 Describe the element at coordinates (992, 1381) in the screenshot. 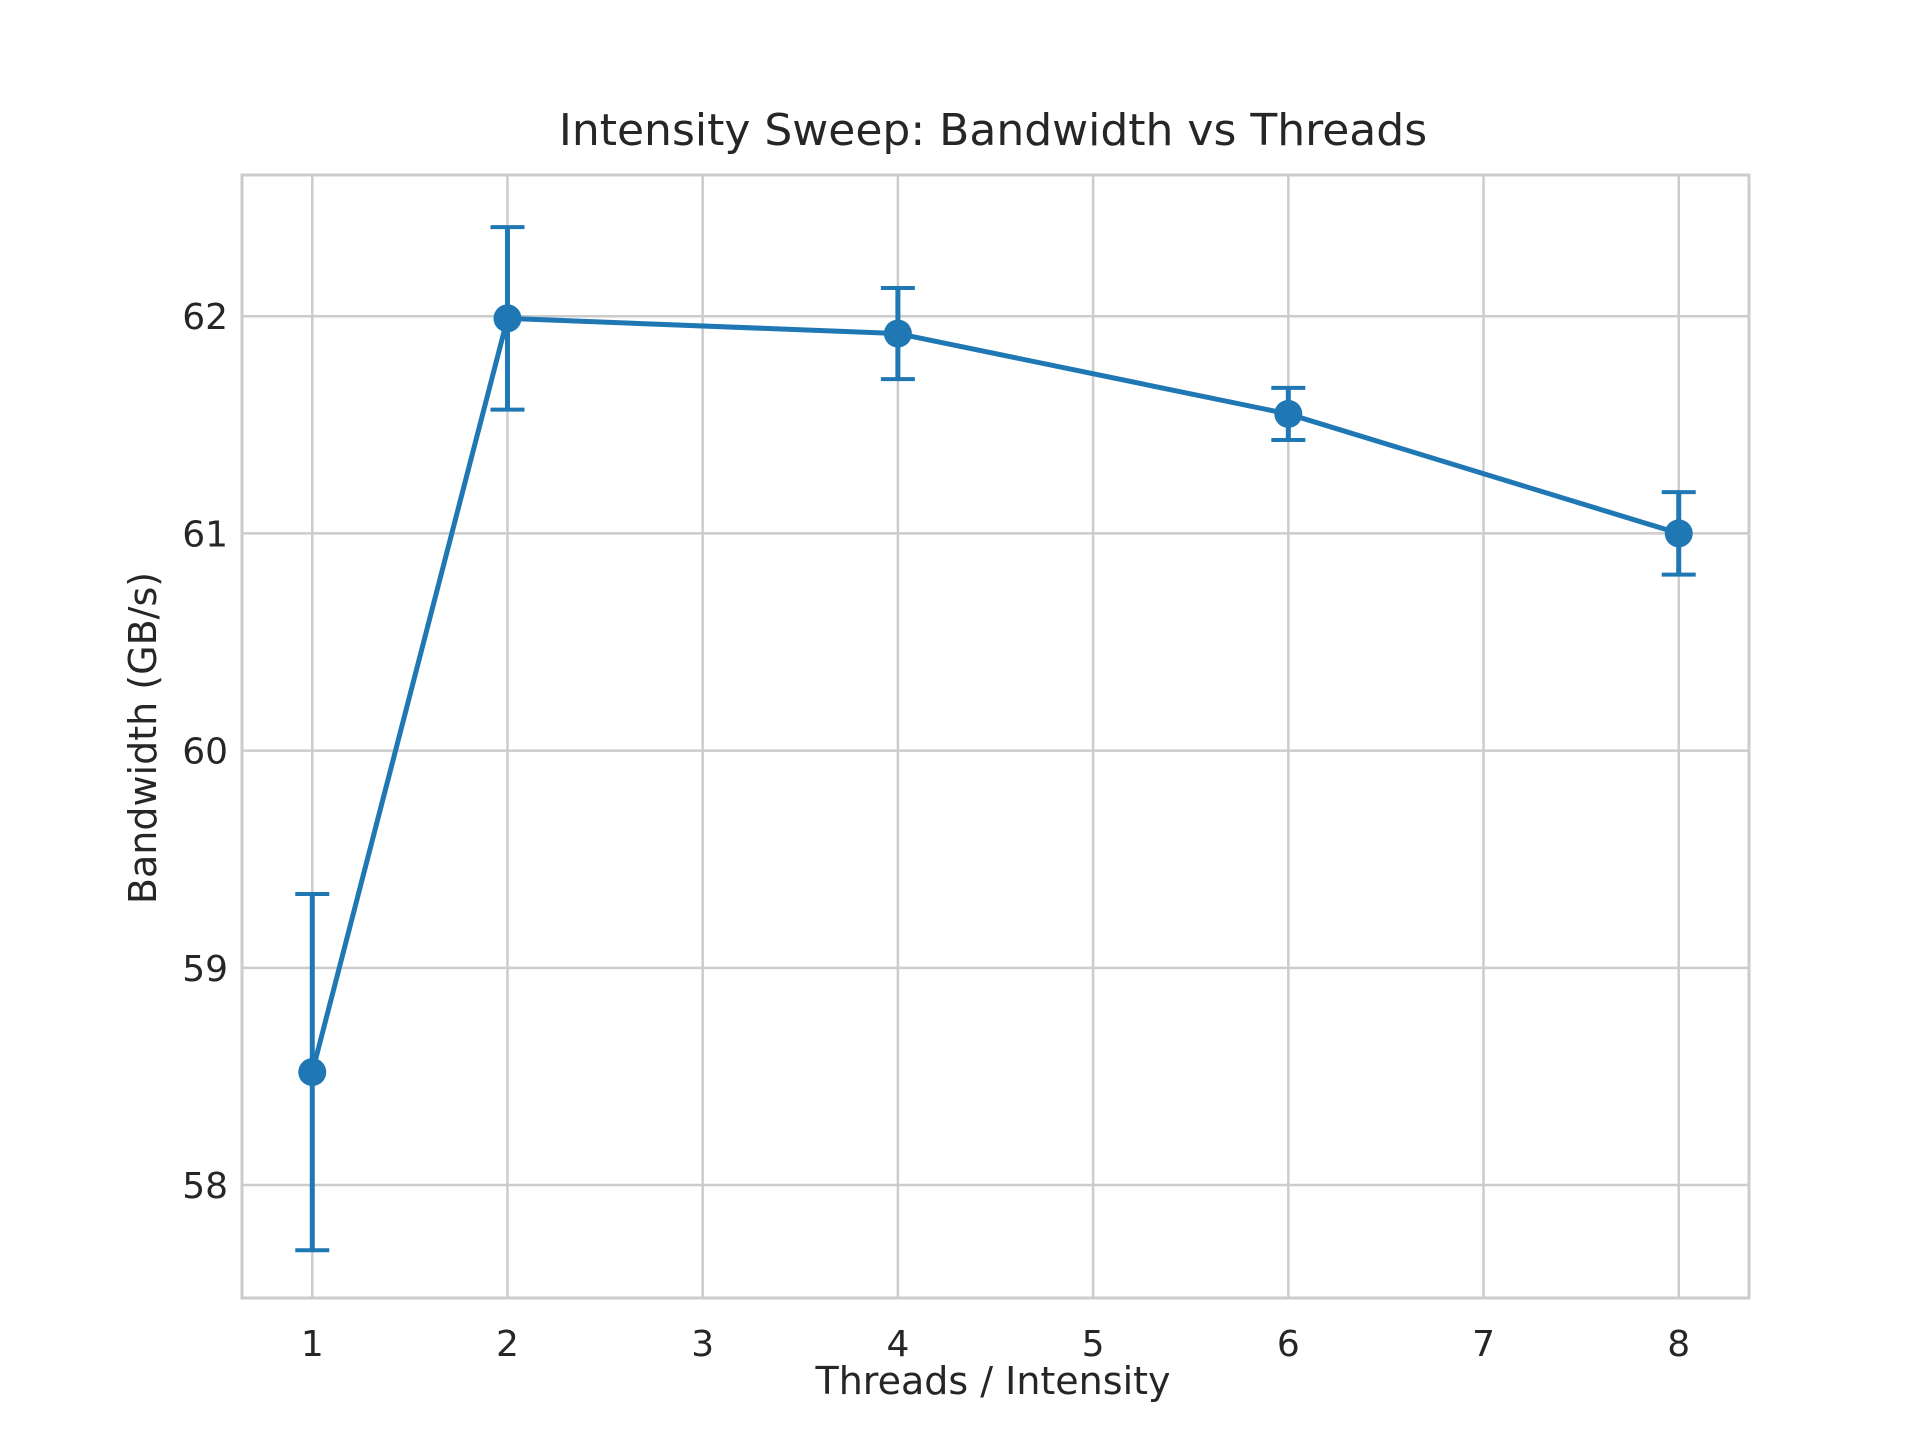

I see `x-axis-label: Threads / Intensity` at that location.